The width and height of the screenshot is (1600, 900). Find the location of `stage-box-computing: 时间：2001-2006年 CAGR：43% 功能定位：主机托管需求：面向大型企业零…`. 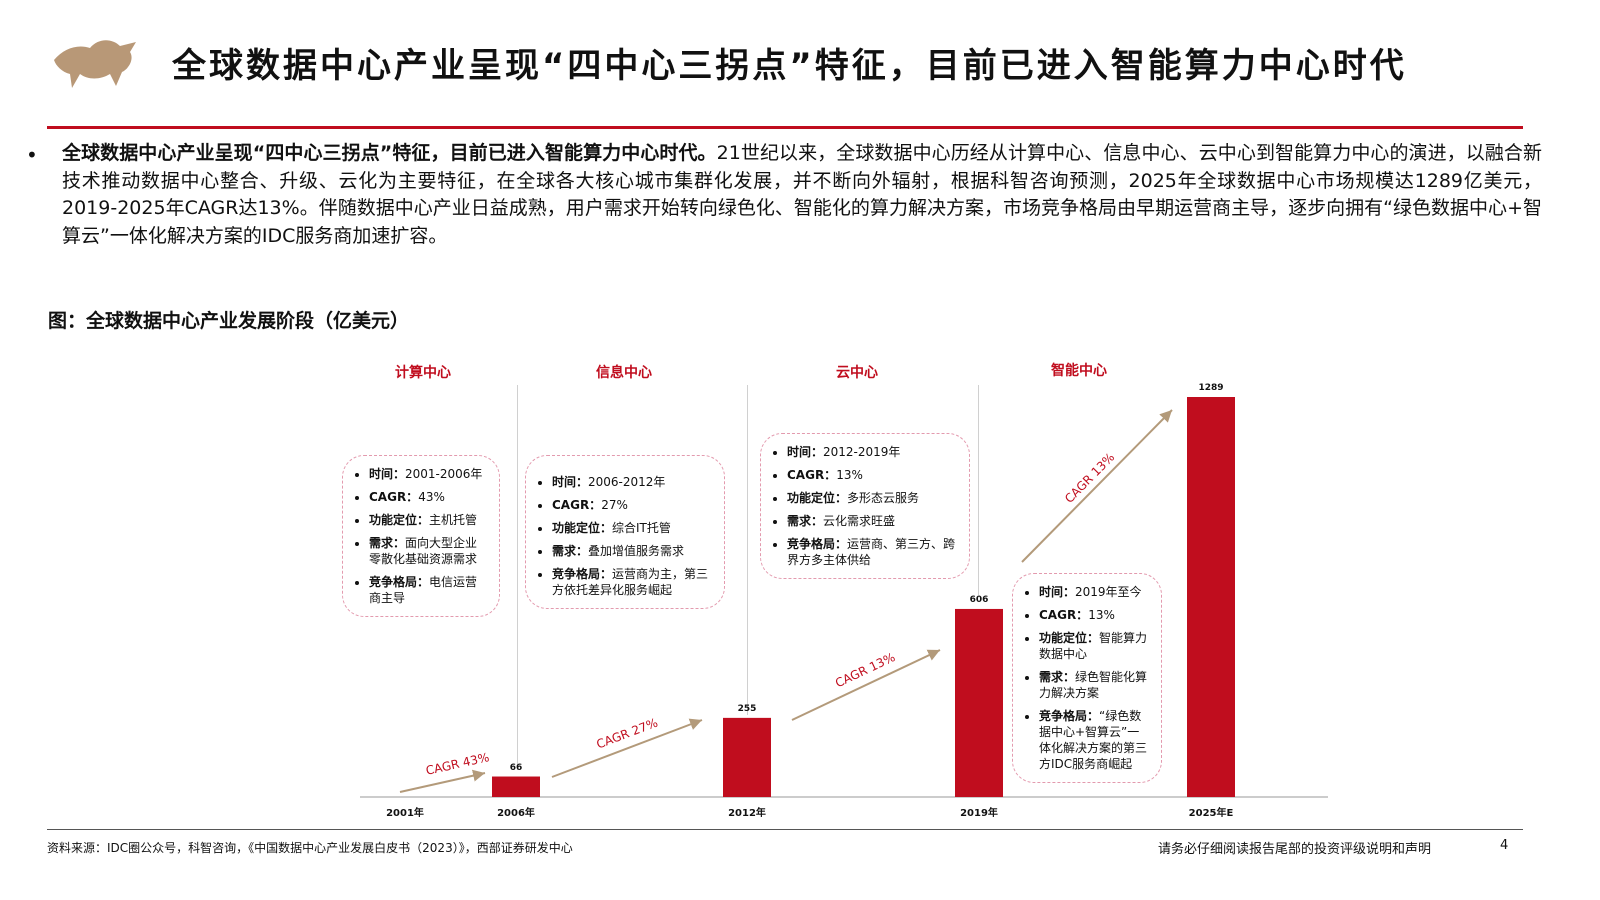

stage-box-computing: 时间：2001-2006年 CAGR：43% 功能定位：主机托管需求：面向大型企业零… is located at coordinates (421, 536).